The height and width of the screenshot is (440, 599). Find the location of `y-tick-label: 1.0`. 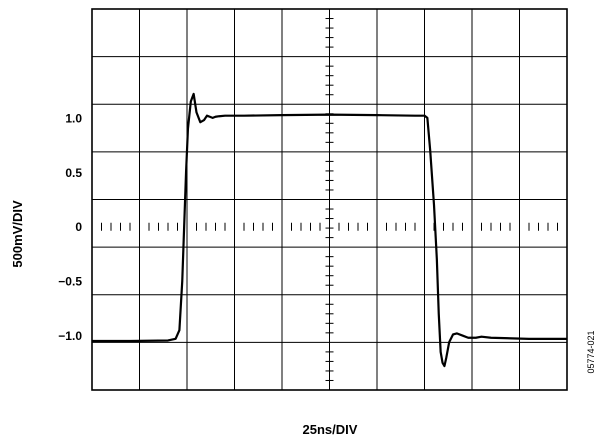

y-tick-label: 1.0 is located at coordinates (73, 118).